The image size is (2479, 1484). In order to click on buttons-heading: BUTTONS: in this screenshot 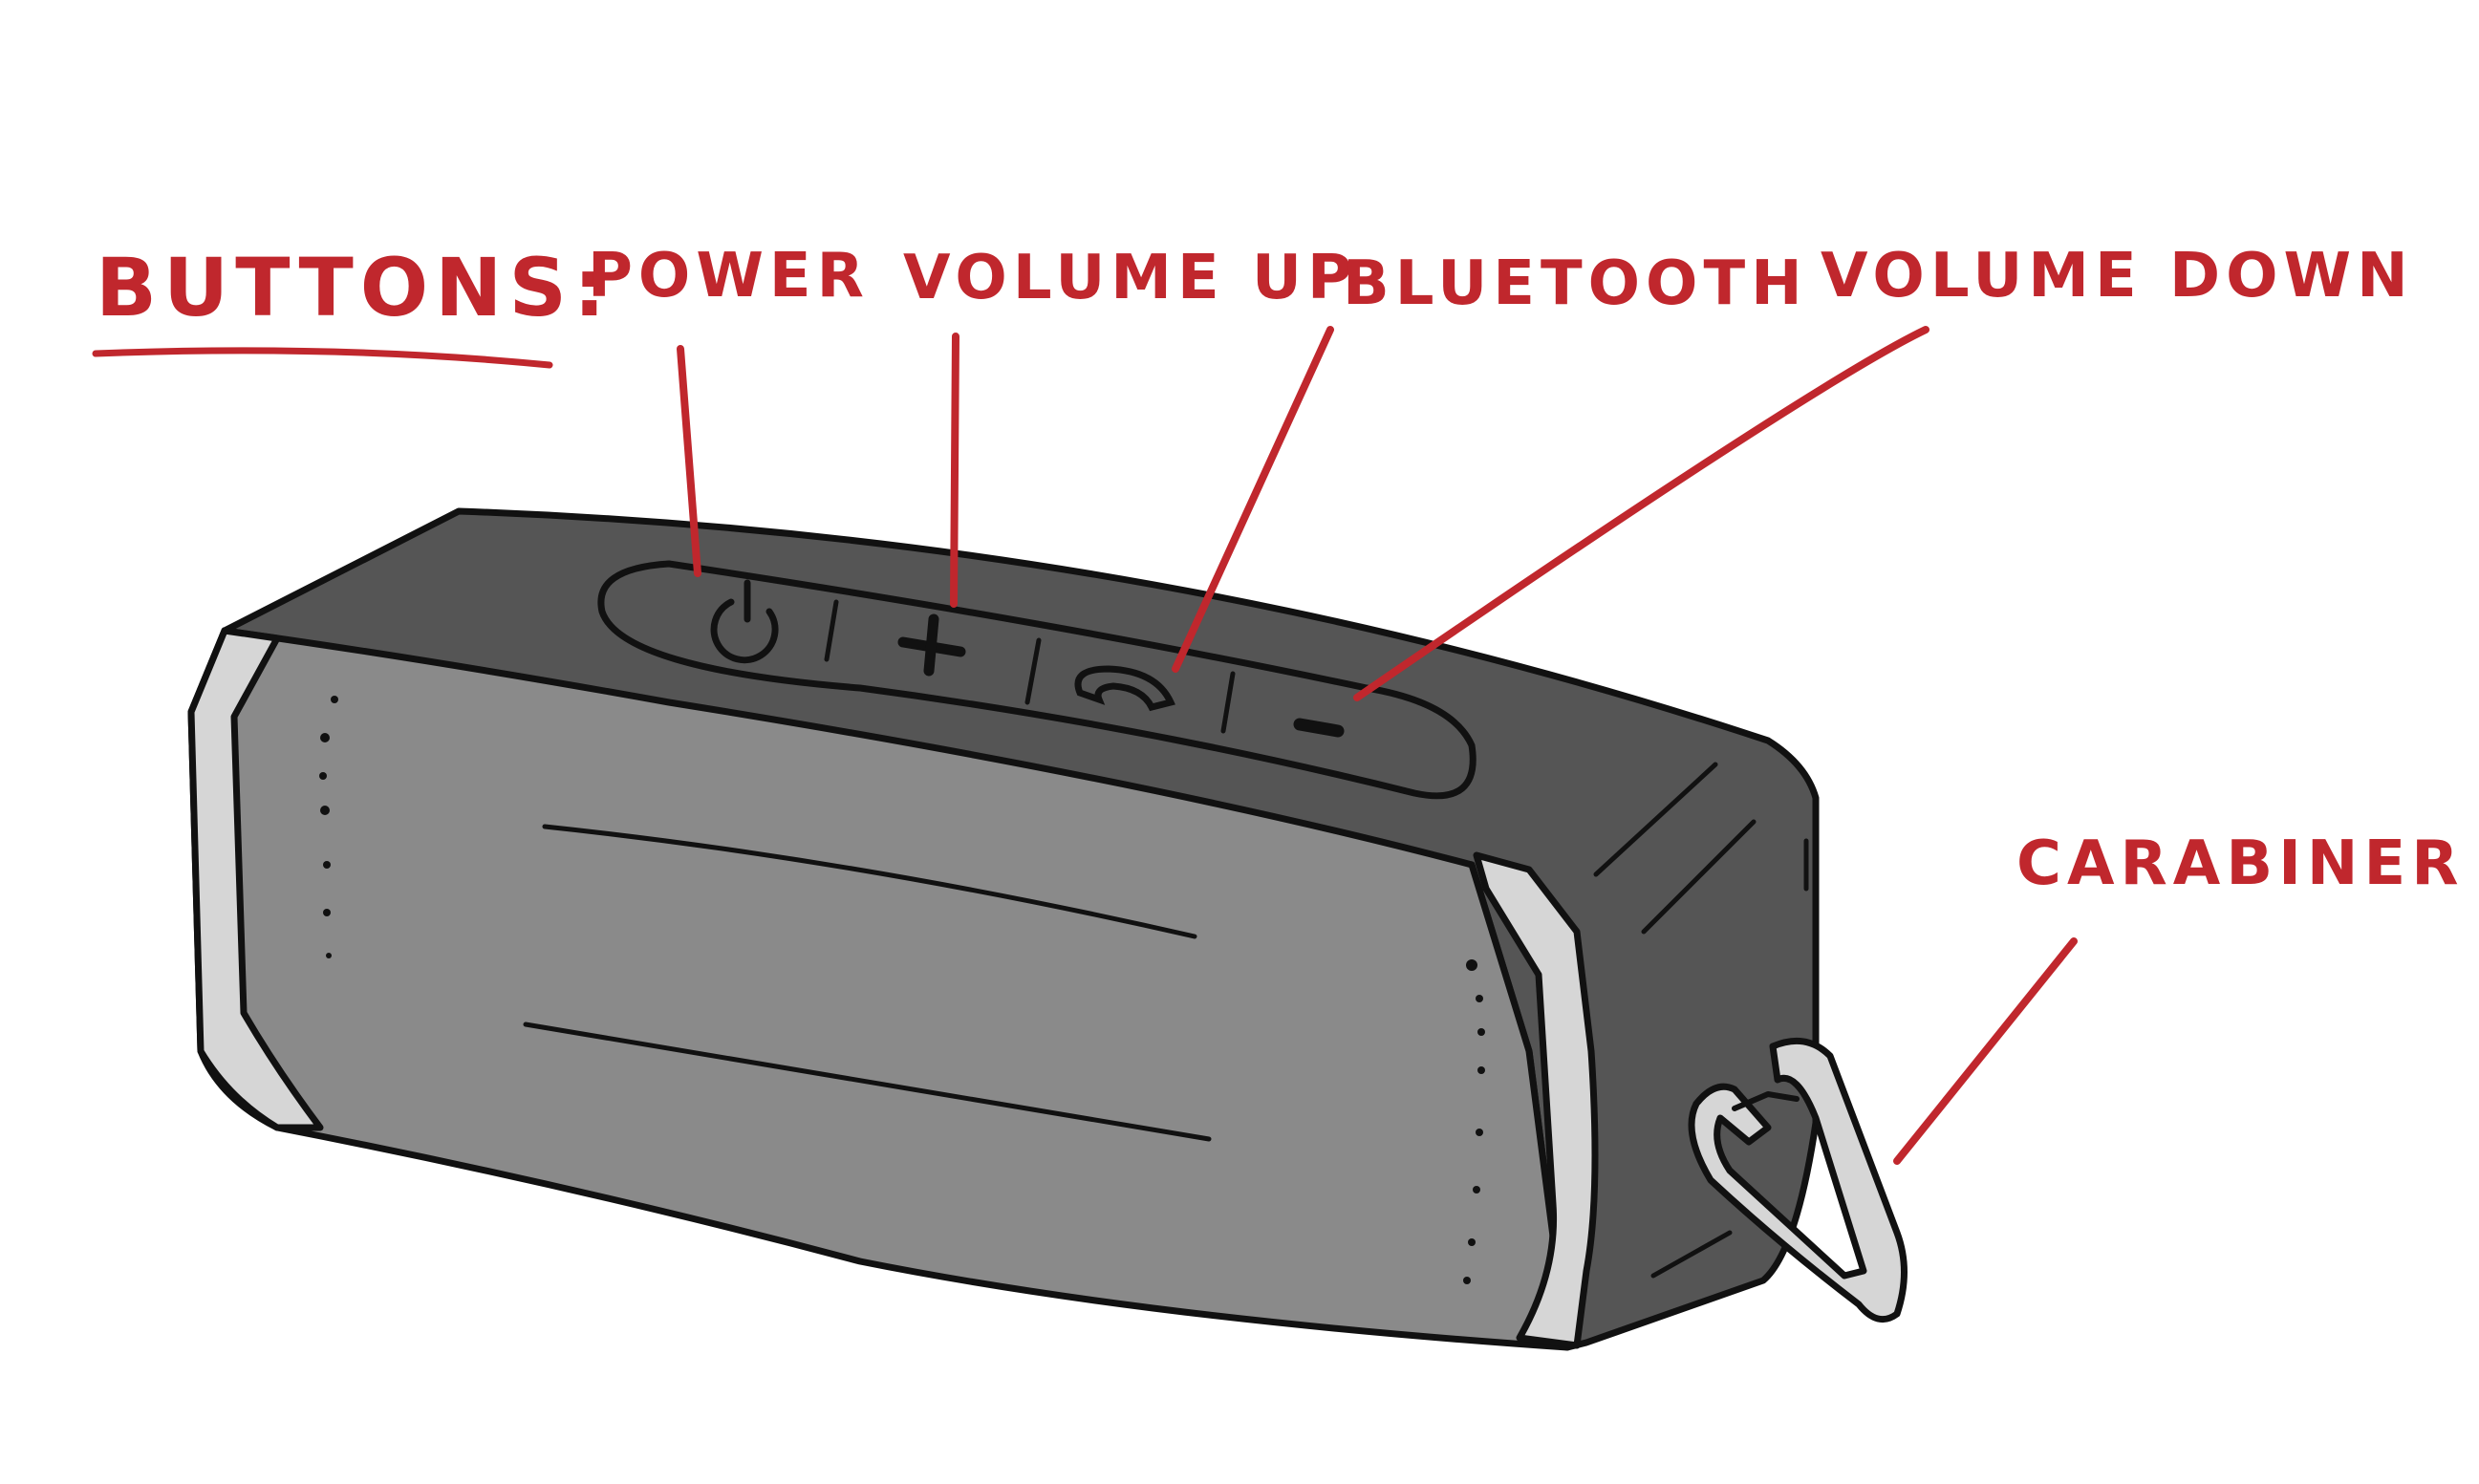, I will do `click(354, 287)`.